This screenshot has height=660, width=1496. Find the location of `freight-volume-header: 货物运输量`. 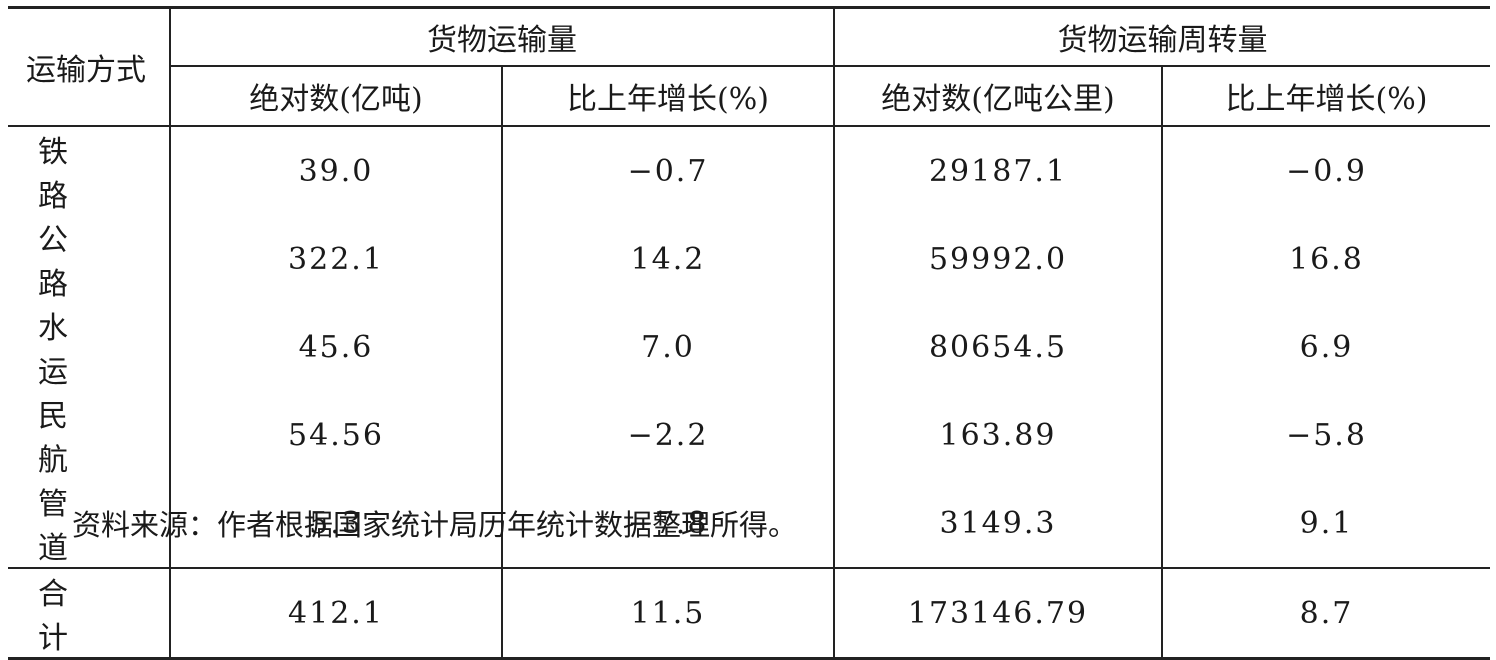

freight-volume-header: 货物运输量 is located at coordinates (501, 36).